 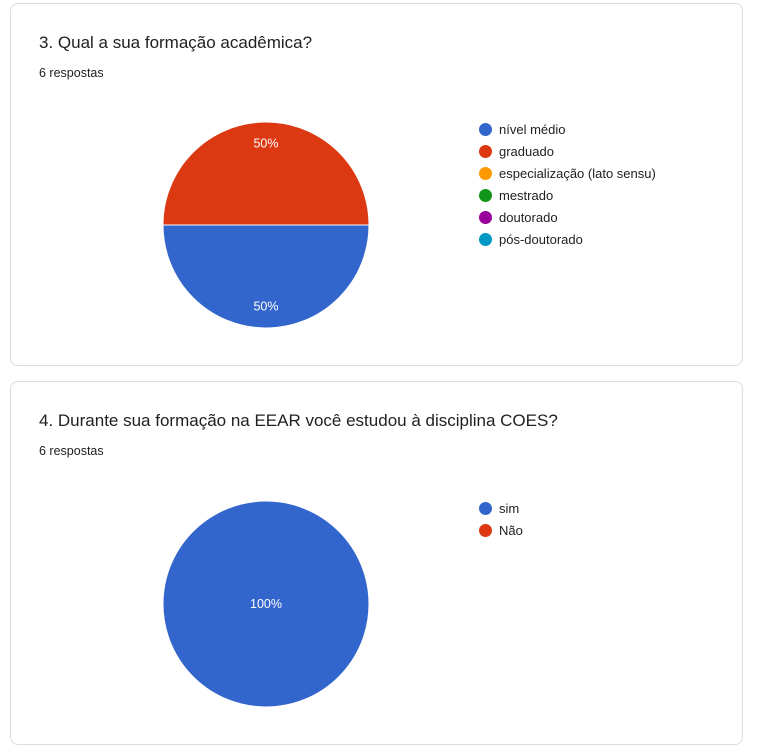 What do you see at coordinates (567, 217) in the screenshot?
I see `legend-item-doutorado: doutorado` at bounding box center [567, 217].